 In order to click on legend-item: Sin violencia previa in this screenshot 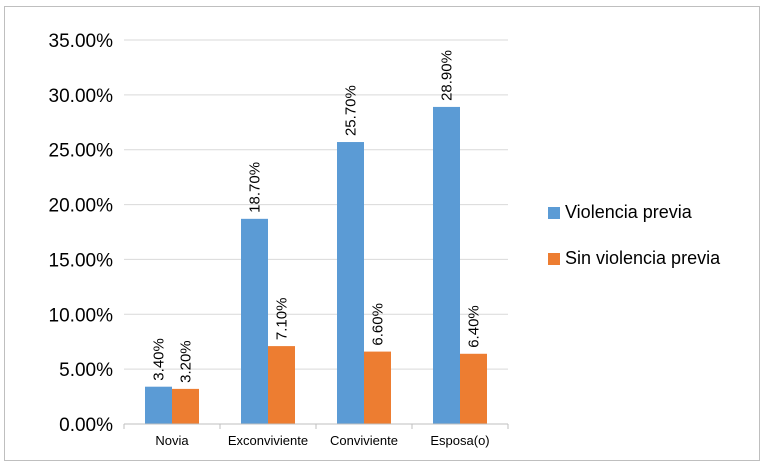, I will do `click(634, 258)`.